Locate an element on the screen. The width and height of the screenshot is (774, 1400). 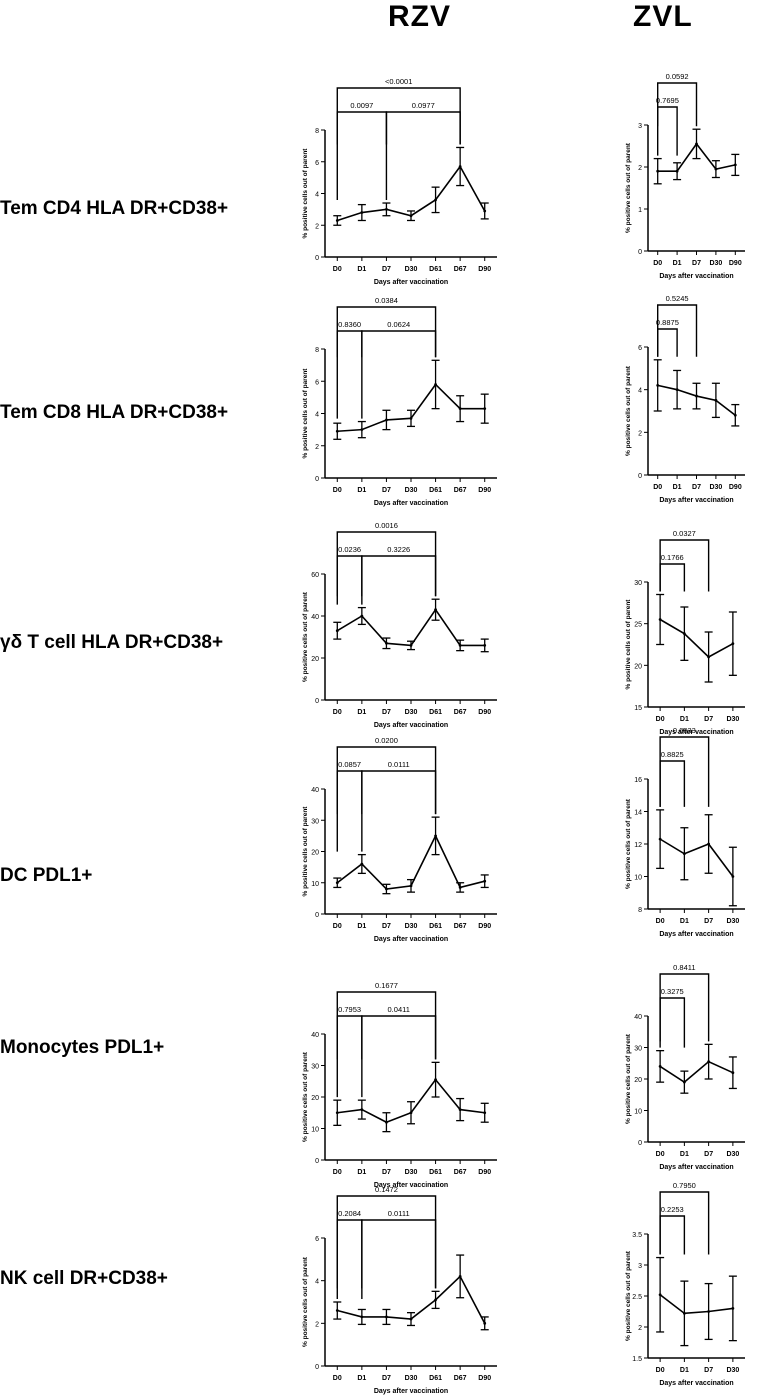
x-tick-label: D67 is located at coordinates (460, 1378).